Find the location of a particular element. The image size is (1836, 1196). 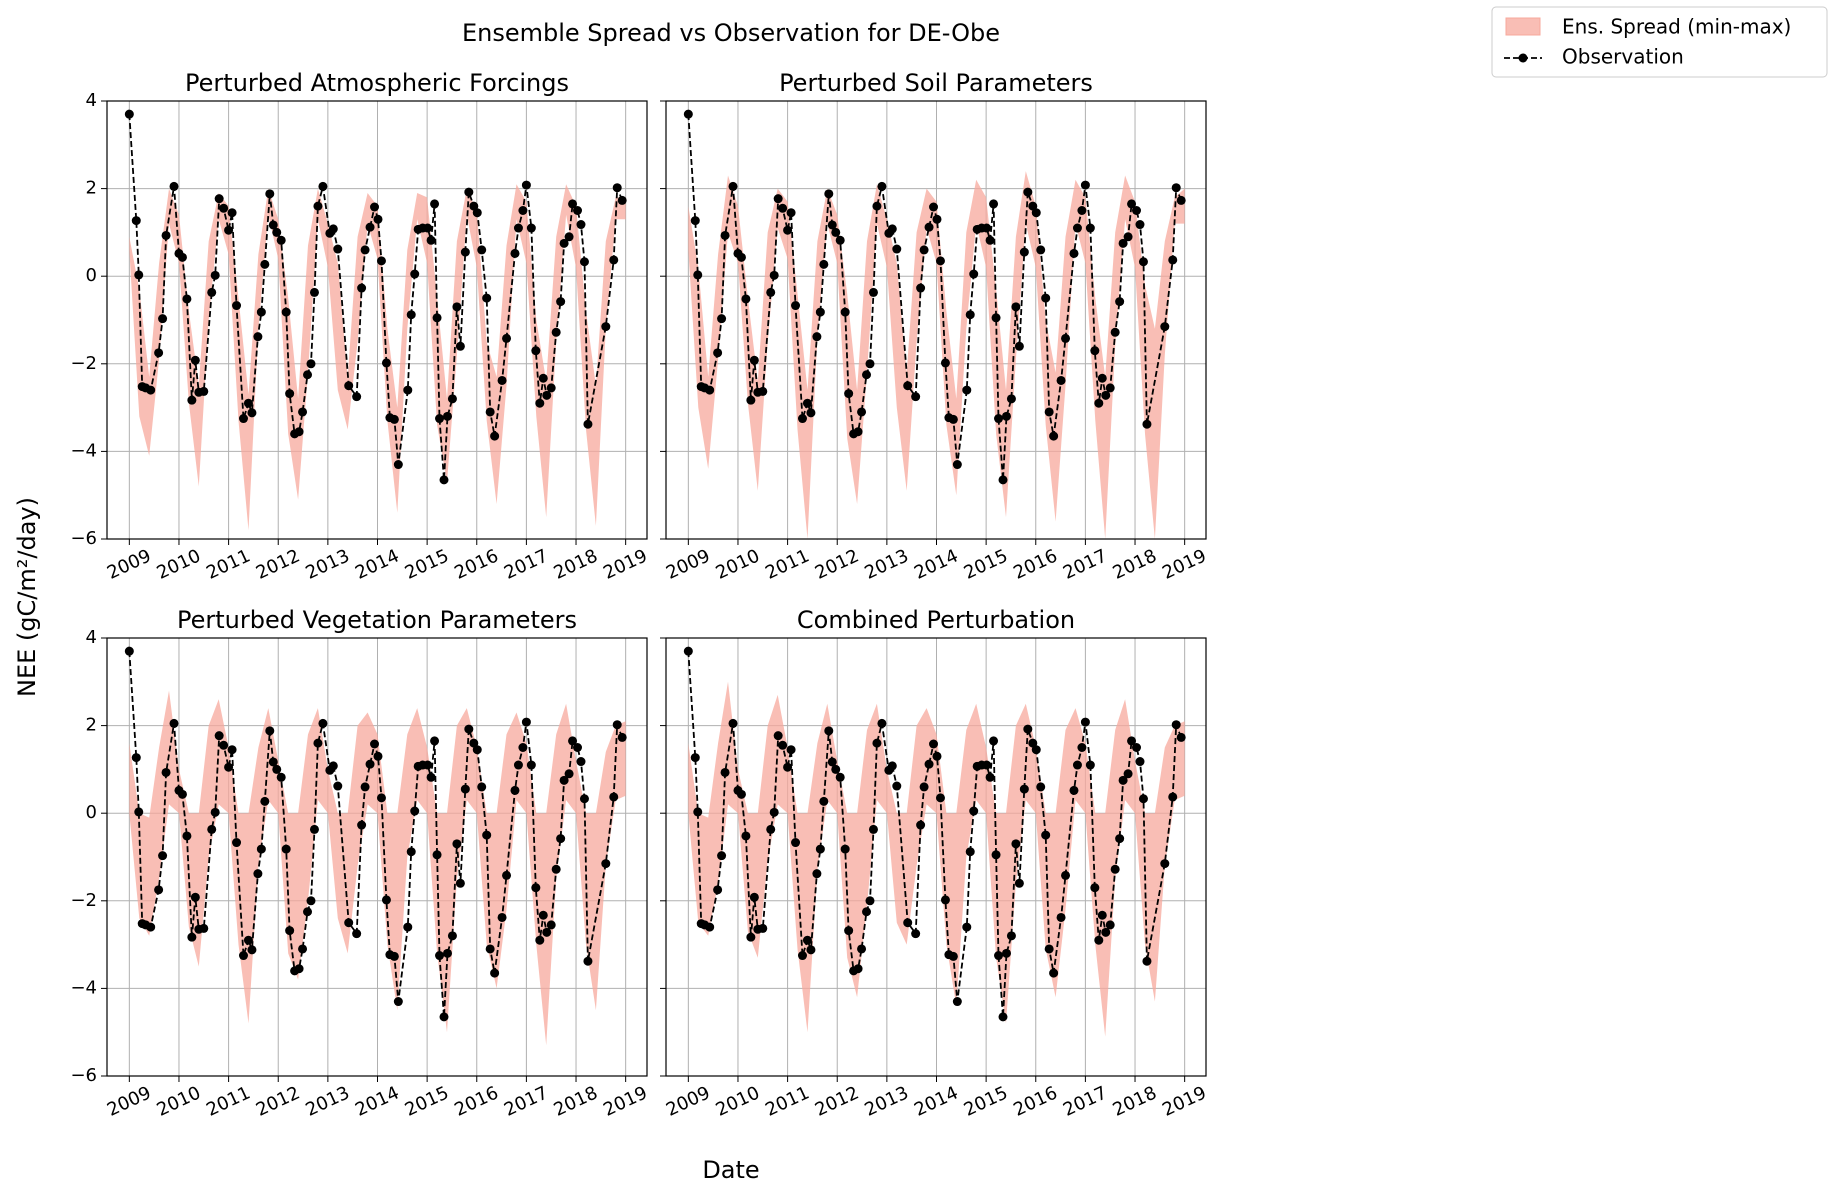

x-tick-label: 2019 is located at coordinates (625, 1101).